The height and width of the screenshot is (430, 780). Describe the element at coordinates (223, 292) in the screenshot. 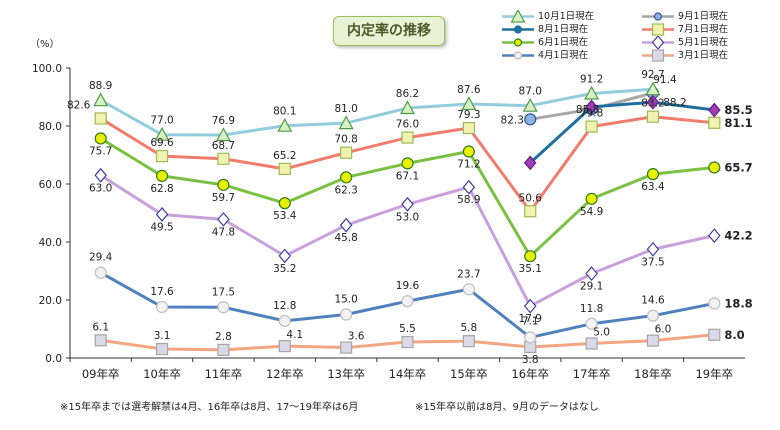

I see `data-label: 17.5` at that location.